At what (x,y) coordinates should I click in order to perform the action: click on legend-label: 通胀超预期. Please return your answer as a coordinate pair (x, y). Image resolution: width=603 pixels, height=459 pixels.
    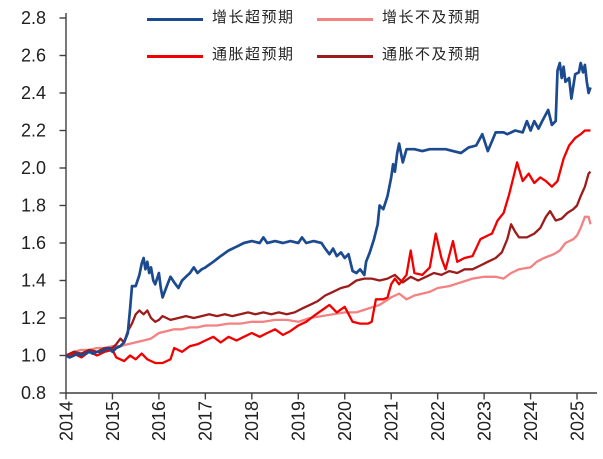
    Looking at the image, I should click on (253, 55).